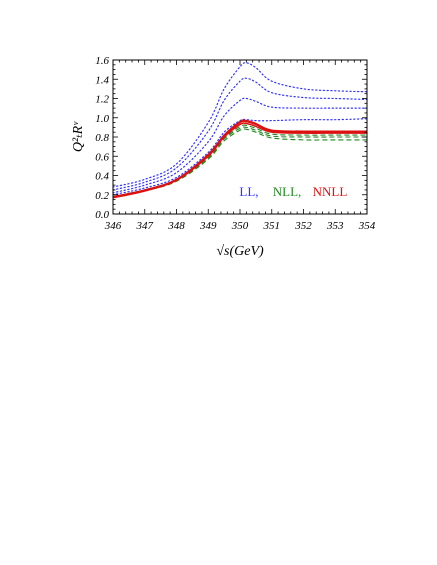 Image resolution: width=437 pixels, height=565 pixels. What do you see at coordinates (176, 226) in the screenshot?
I see `x-tick-label: 348` at bounding box center [176, 226].